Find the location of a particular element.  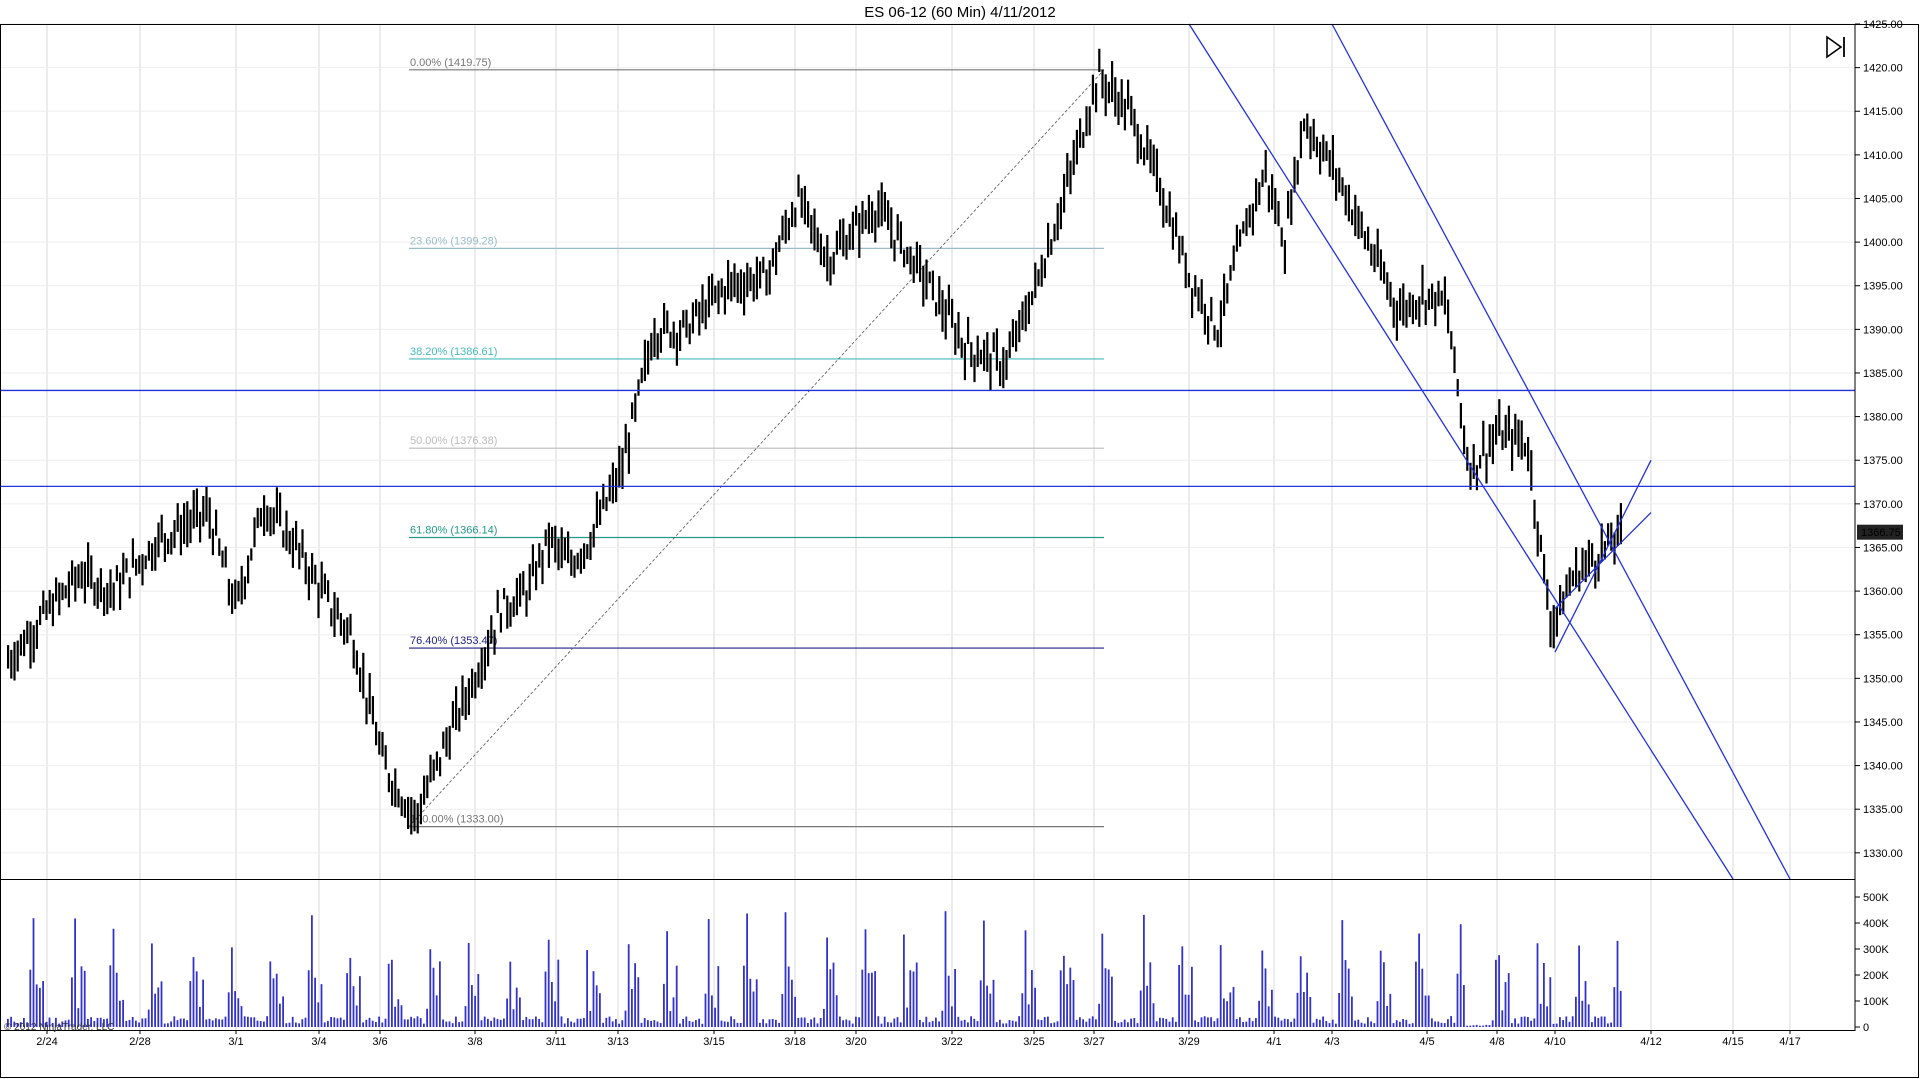

volume-tick-label-4: 400K is located at coordinates (1876, 924).